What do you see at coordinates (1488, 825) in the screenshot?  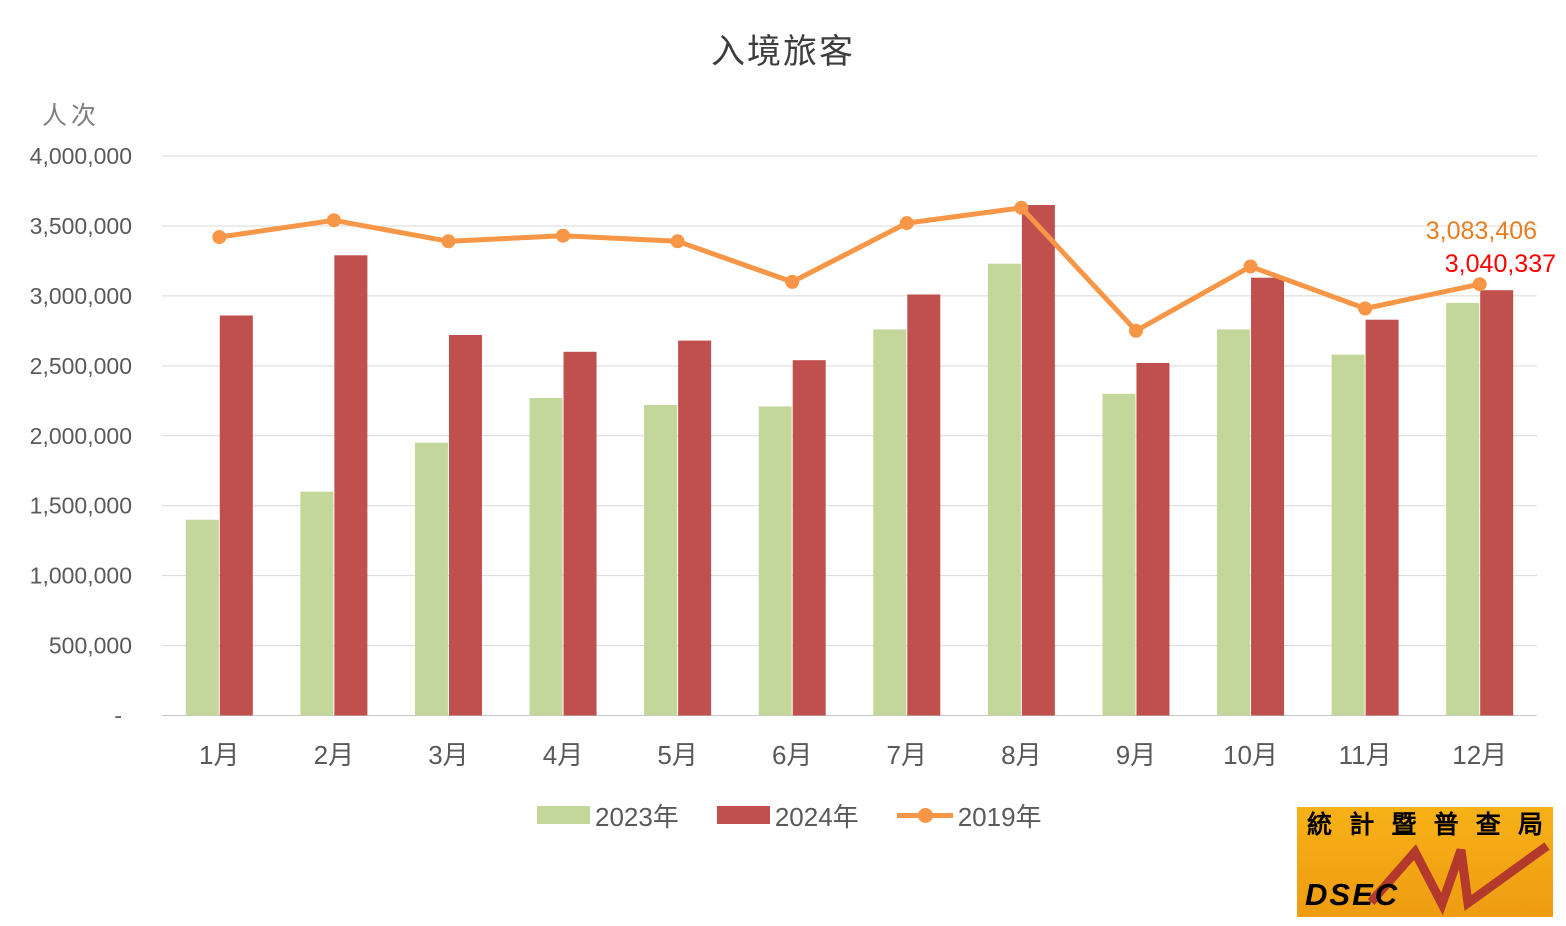 I see `logo-org-char: 查` at bounding box center [1488, 825].